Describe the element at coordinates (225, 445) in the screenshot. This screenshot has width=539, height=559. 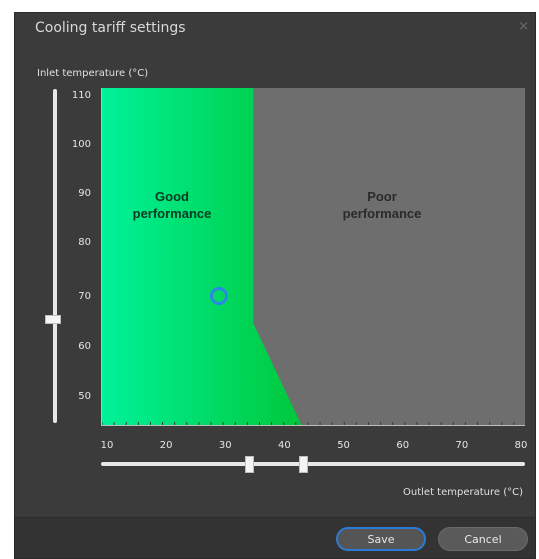
I see `x-tick-label: 30` at that location.